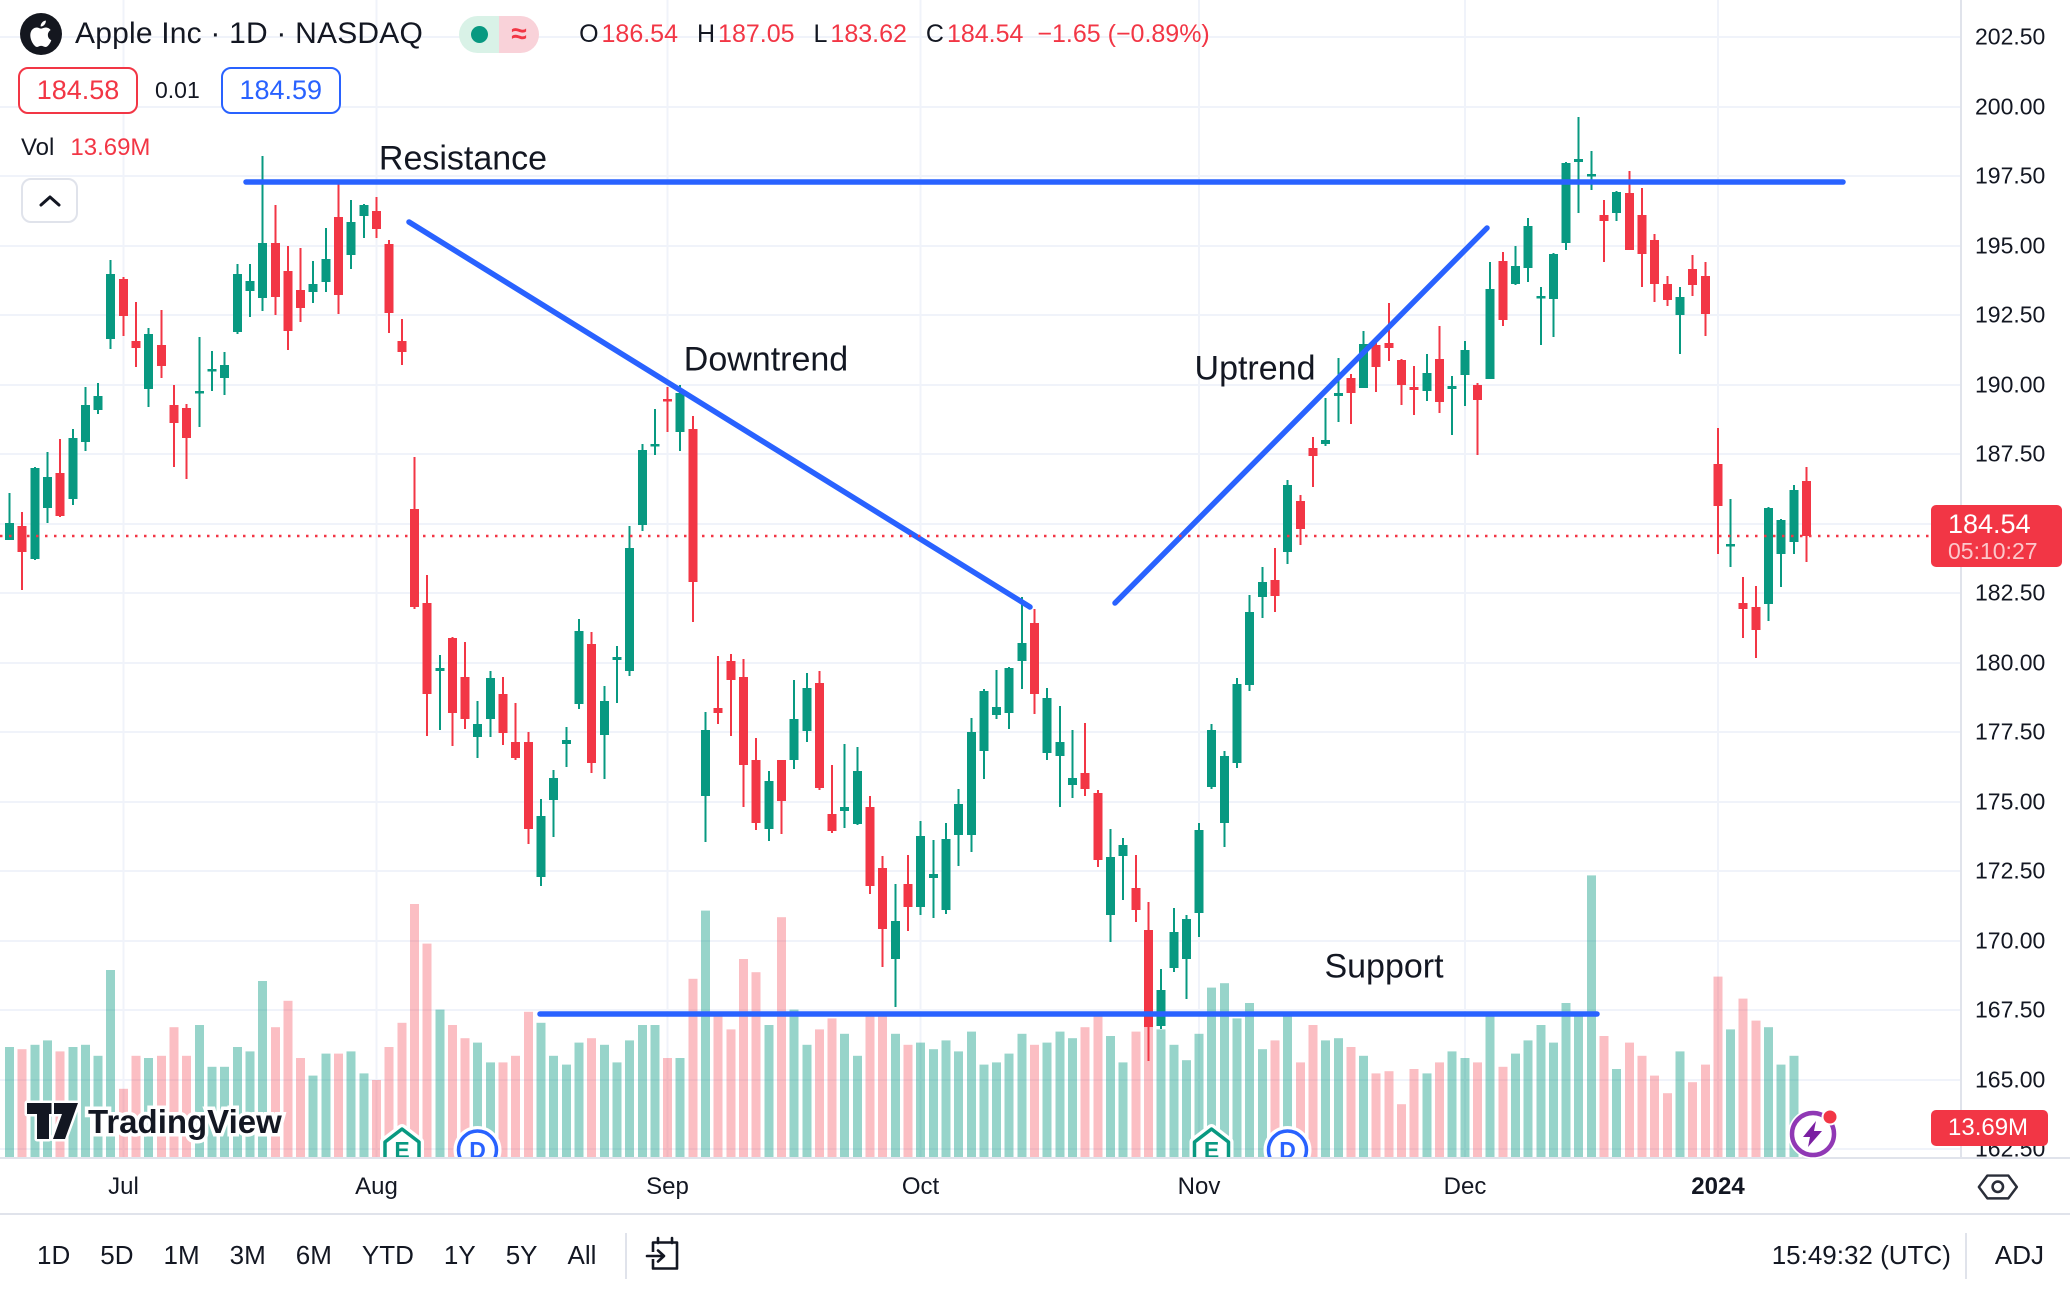 This screenshot has width=2070, height=1296. Describe the element at coordinates (376, 1186) in the screenshot. I see `time-axis-label: Aug` at that location.